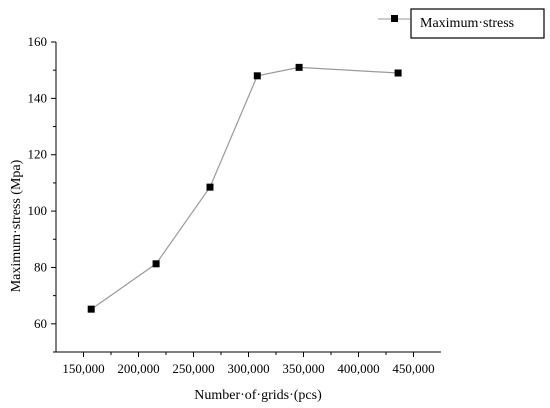 This screenshot has width=550, height=408. Describe the element at coordinates (138, 368) in the screenshot. I see `x-tick-label: 200,000` at that location.